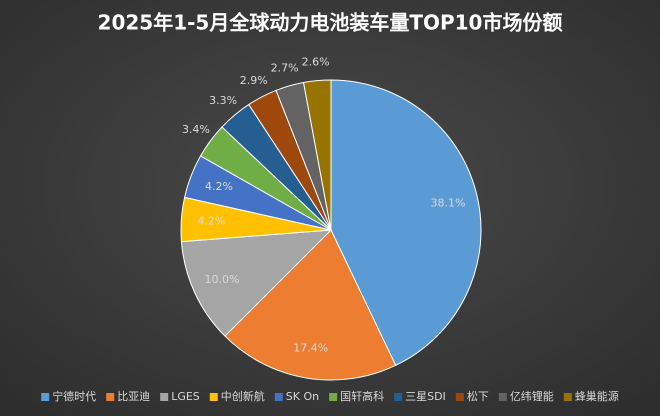 Image resolution: width=660 pixels, height=416 pixels. What do you see at coordinates (74, 396) in the screenshot?
I see `legend-label: 宁德时代` at bounding box center [74, 396].